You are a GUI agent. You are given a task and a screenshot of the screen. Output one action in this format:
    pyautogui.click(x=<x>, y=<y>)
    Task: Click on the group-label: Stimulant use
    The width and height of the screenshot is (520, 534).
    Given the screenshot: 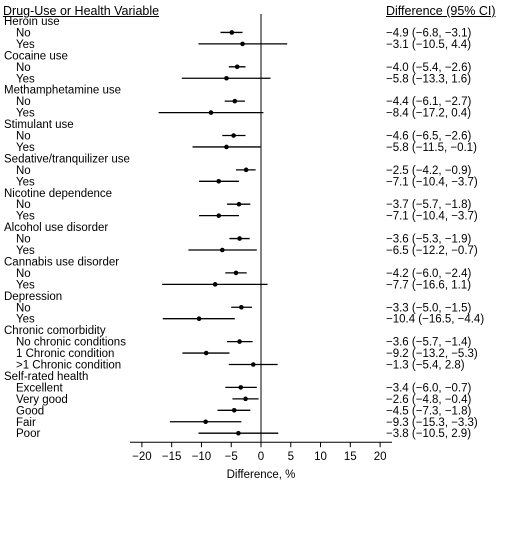 What is the action you would take?
    pyautogui.click(x=39, y=125)
    